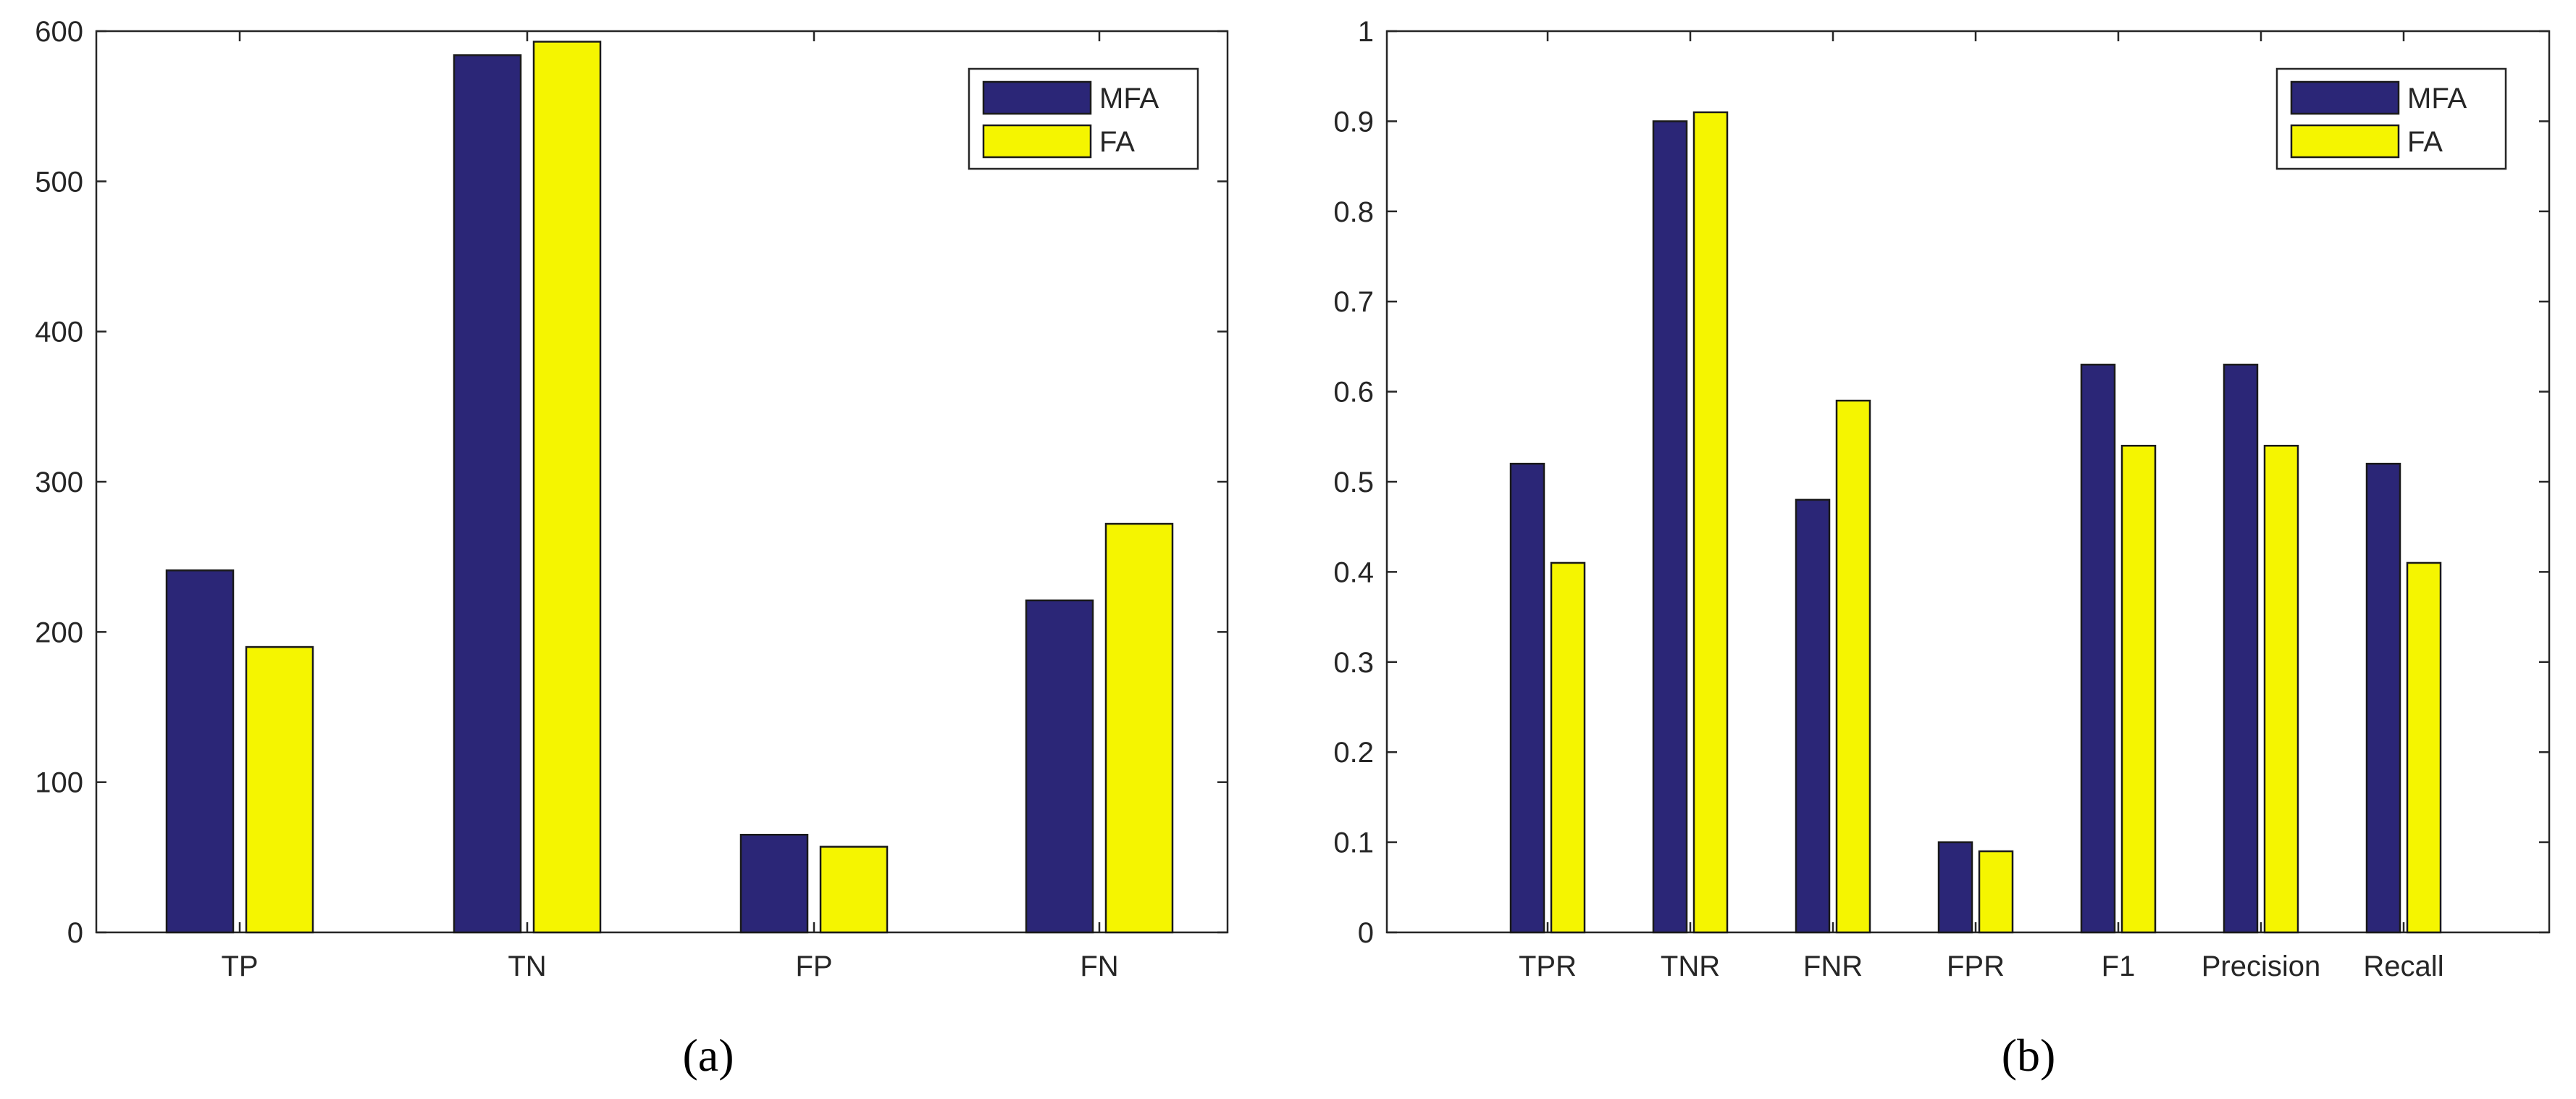 This screenshot has width=2576, height=1099. Describe the element at coordinates (1353, 482) in the screenshot. I see `y-tick-label: 0.5` at that location.